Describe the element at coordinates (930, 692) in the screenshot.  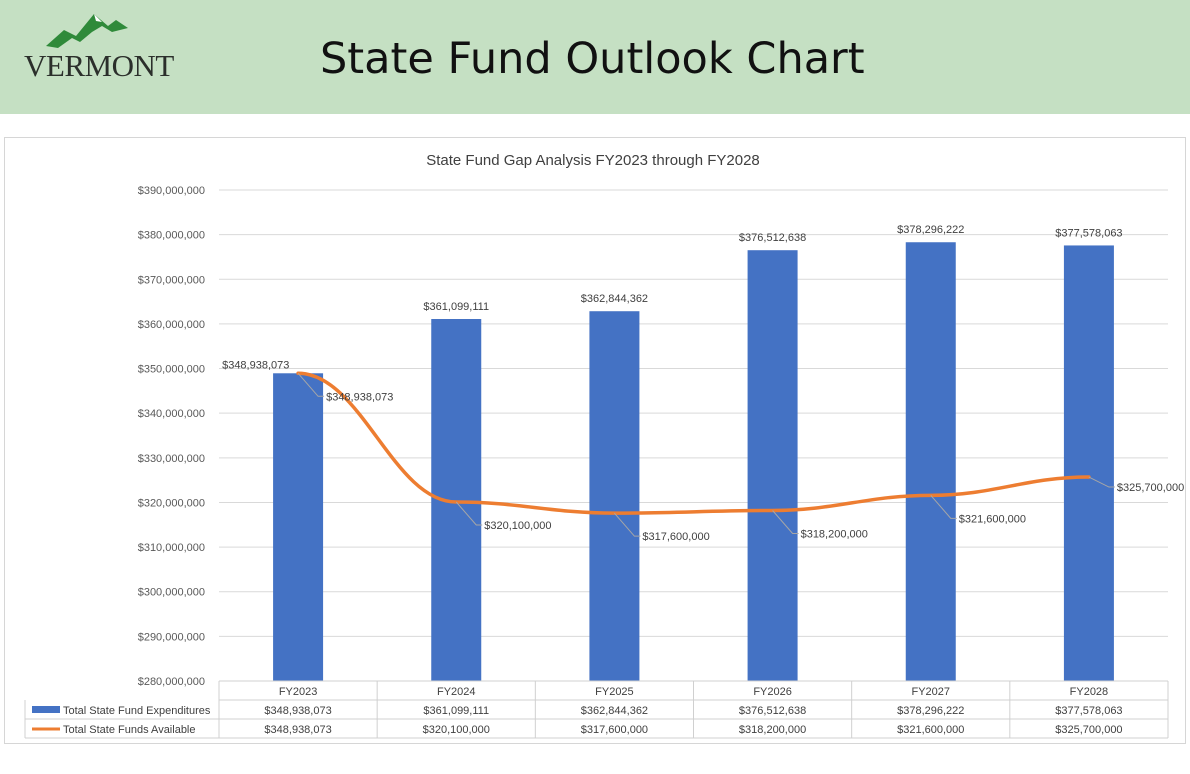
I see `x-category-label: FY2027` at that location.